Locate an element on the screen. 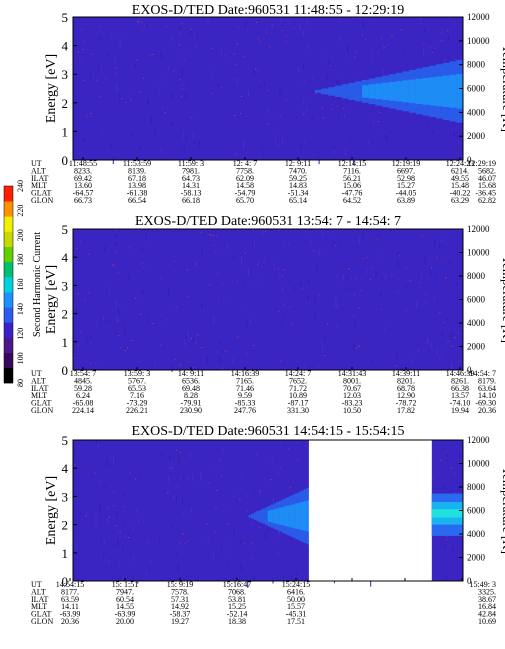 The image size is (505, 649). orbit-value: 14.83 is located at coordinates (298, 185).